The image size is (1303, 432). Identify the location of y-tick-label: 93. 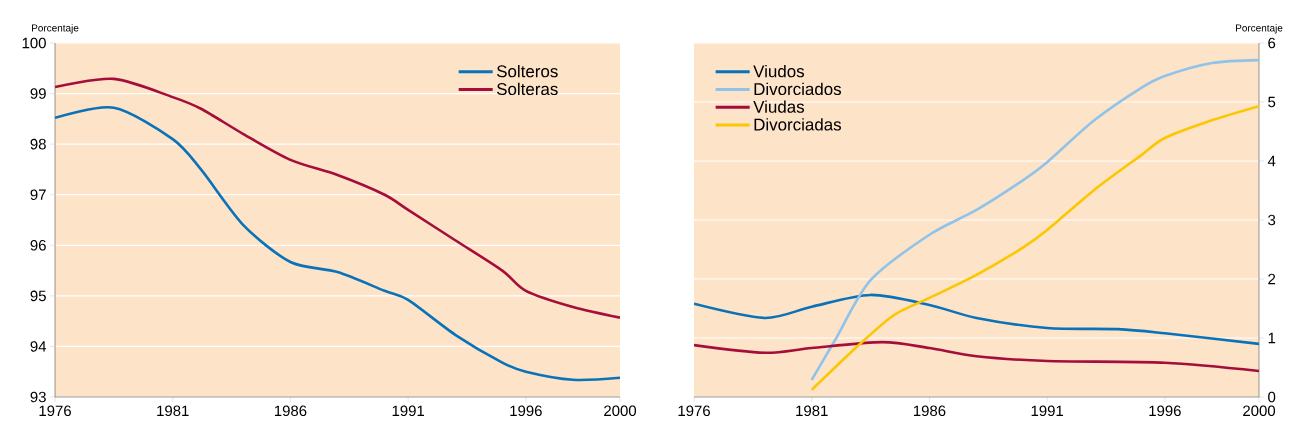
(38, 397).